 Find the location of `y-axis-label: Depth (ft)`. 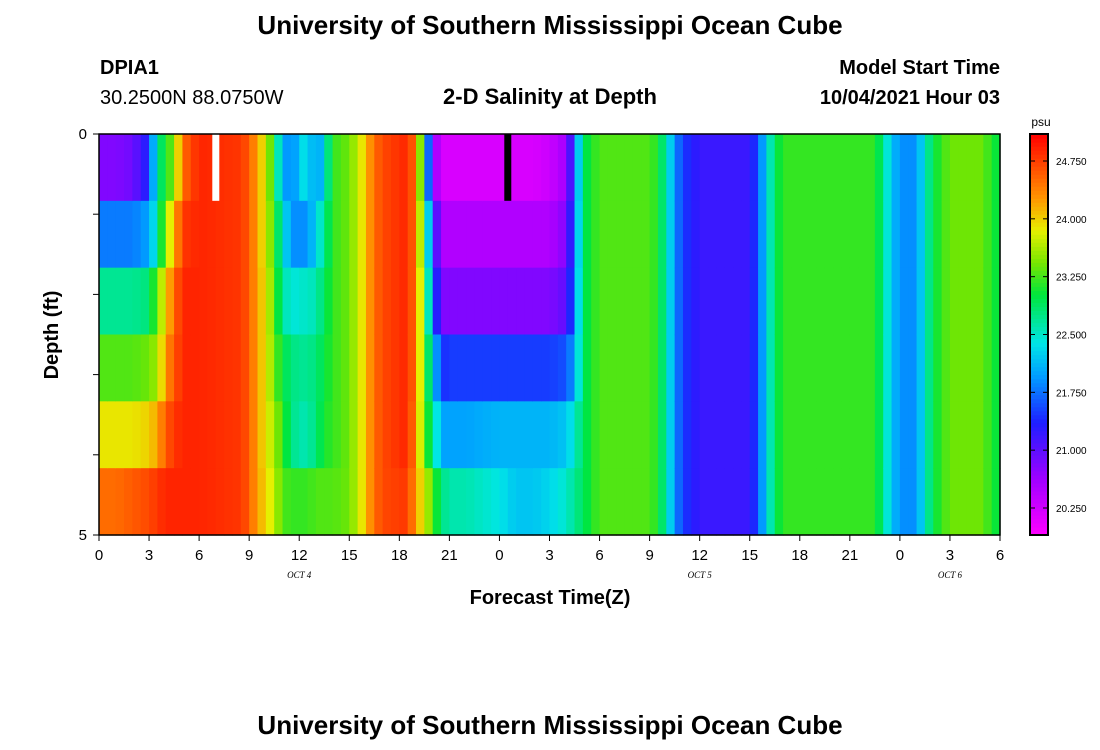

y-axis-label: Depth (ft) is located at coordinates (52, 335).